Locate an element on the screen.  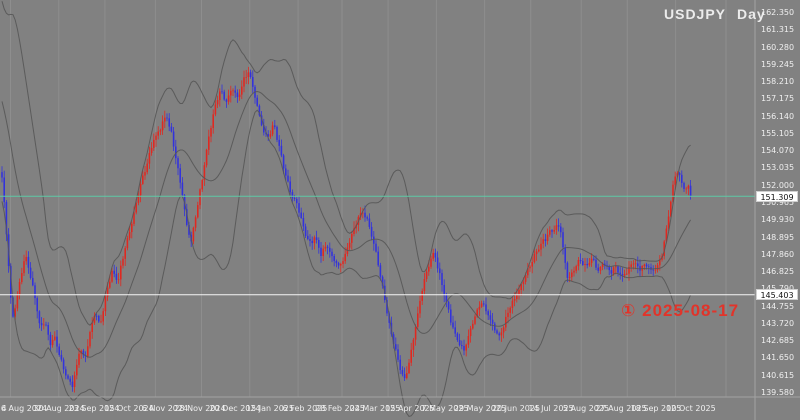
price-axis-label: 142.685 is located at coordinates (778, 341).